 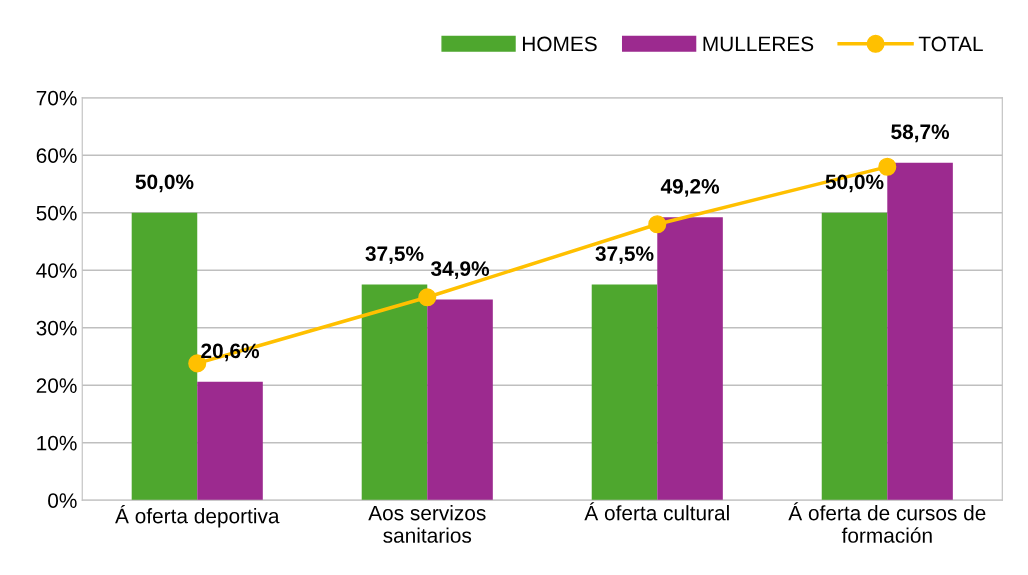 What do you see at coordinates (56, 98) in the screenshot?
I see `y-tick-label: 70%` at bounding box center [56, 98].